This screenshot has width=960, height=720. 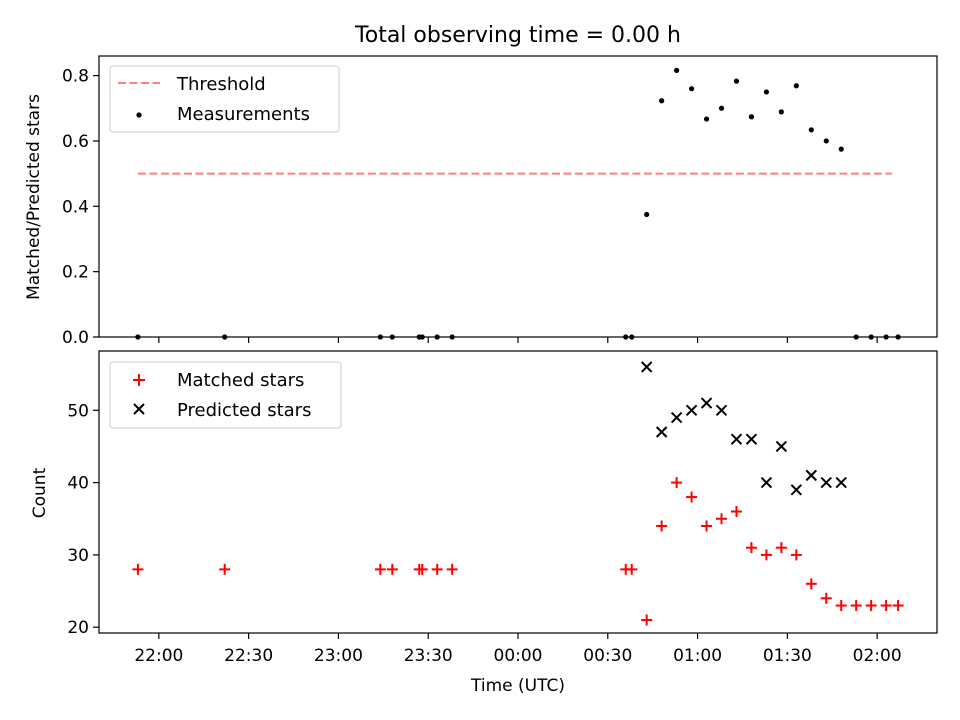 What do you see at coordinates (78, 411) in the screenshot?
I see `count-y-tick-label: 50` at bounding box center [78, 411].